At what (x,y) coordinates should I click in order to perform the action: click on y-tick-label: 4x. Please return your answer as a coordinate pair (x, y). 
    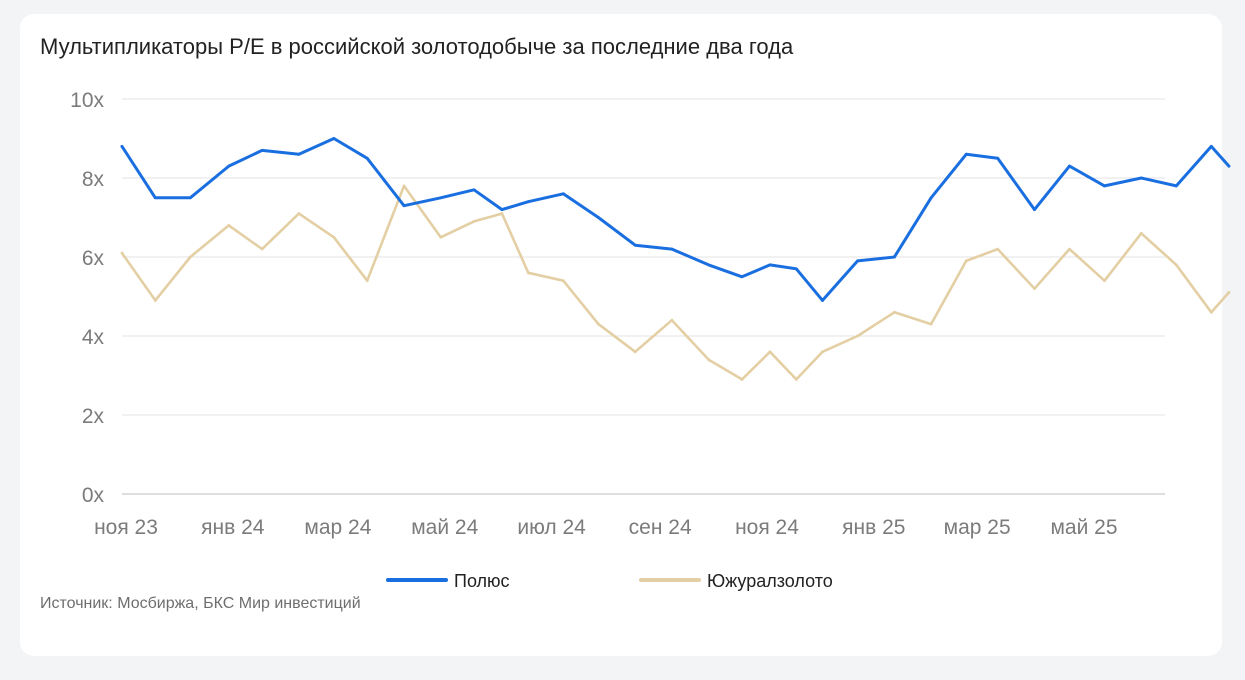
    Looking at the image, I should click on (93, 337).